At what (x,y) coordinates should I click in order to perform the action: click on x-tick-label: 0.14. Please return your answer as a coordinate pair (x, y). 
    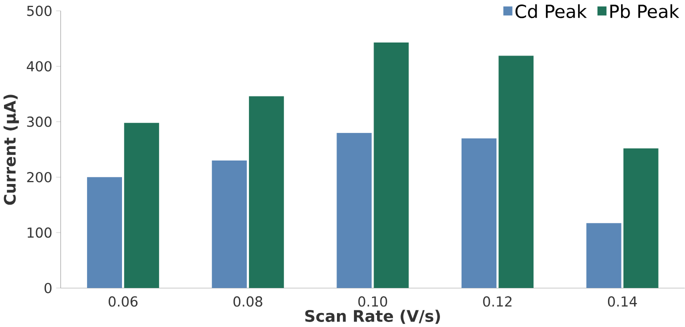
    Looking at the image, I should click on (622, 301).